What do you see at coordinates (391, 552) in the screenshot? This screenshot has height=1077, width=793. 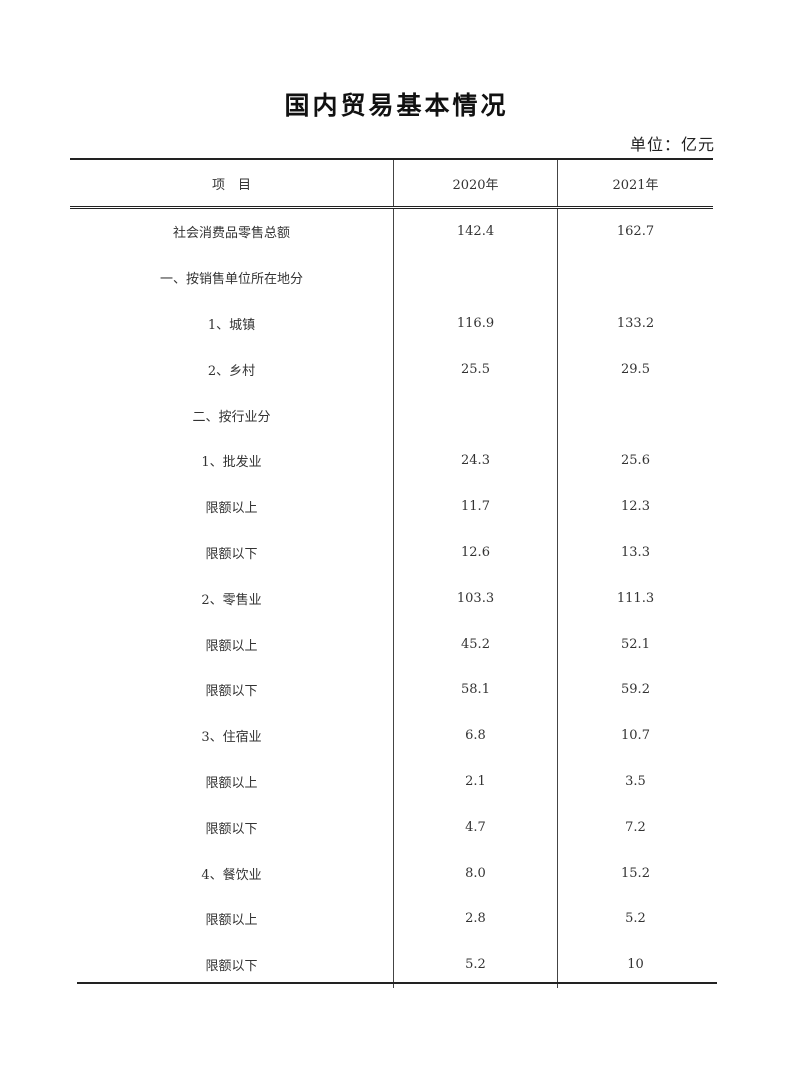 I see `table-row: 限额以下 12.6 13.3` at bounding box center [391, 552].